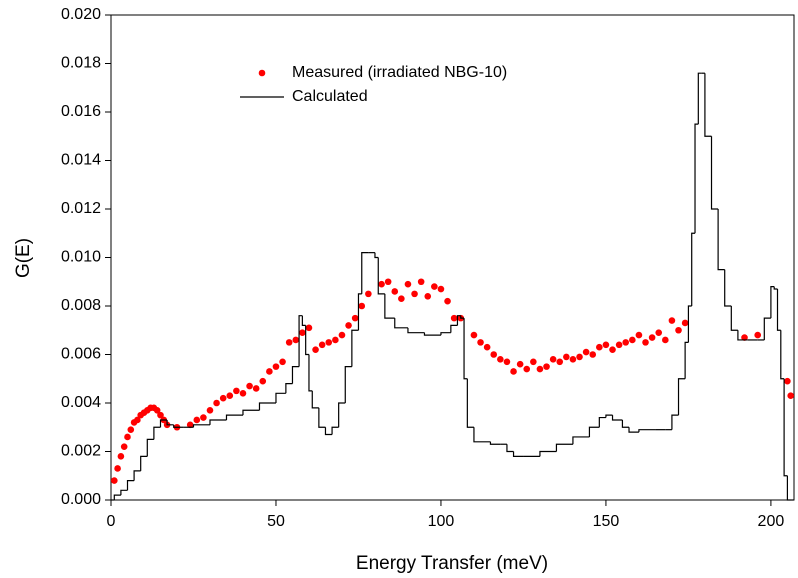 This screenshot has width=798, height=578. Describe the element at coordinates (81, 499) in the screenshot. I see `y-tick-label: 0.000` at that location.